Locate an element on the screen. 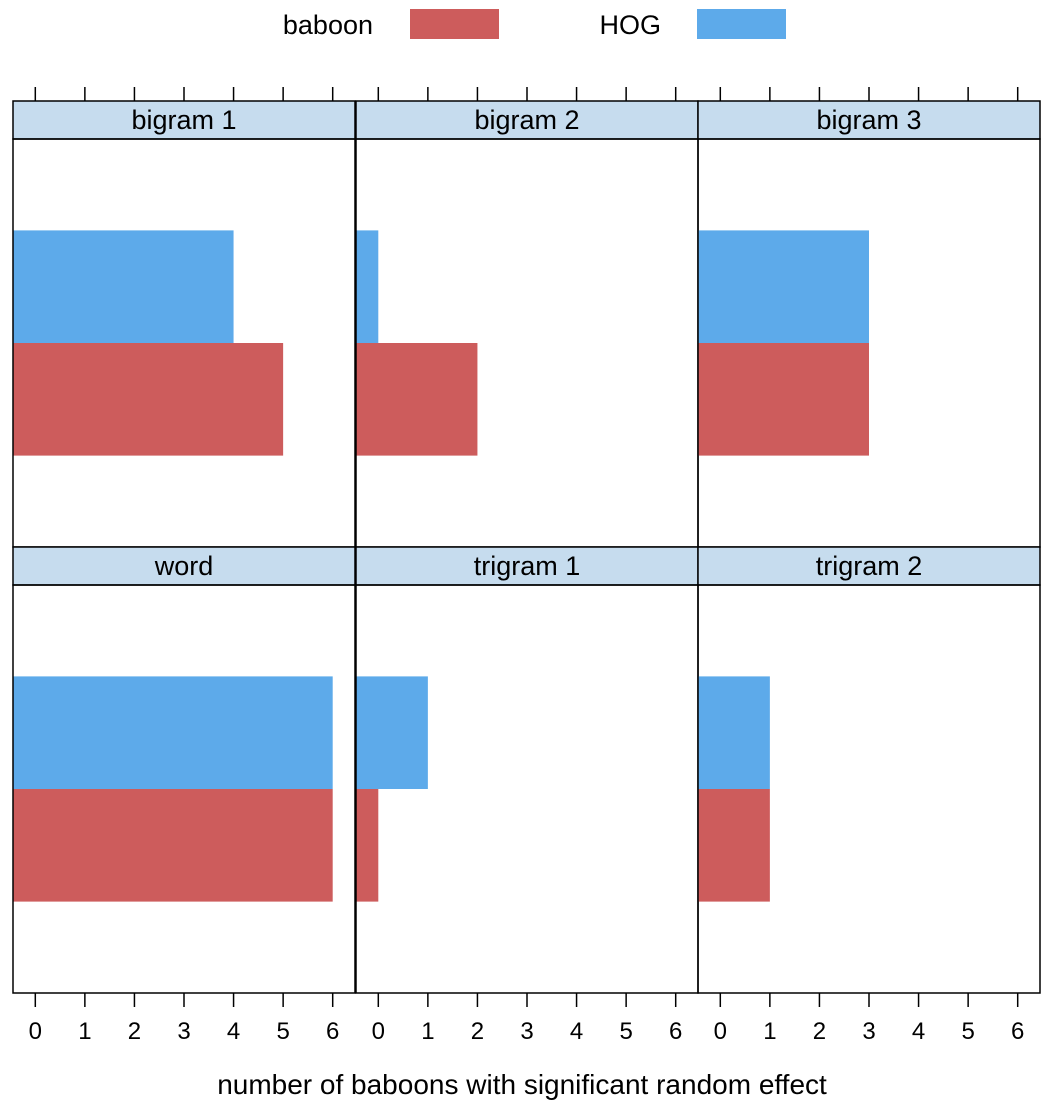 The height and width of the screenshot is (1104, 1045). legend-label-hog: HOG is located at coordinates (630, 25).